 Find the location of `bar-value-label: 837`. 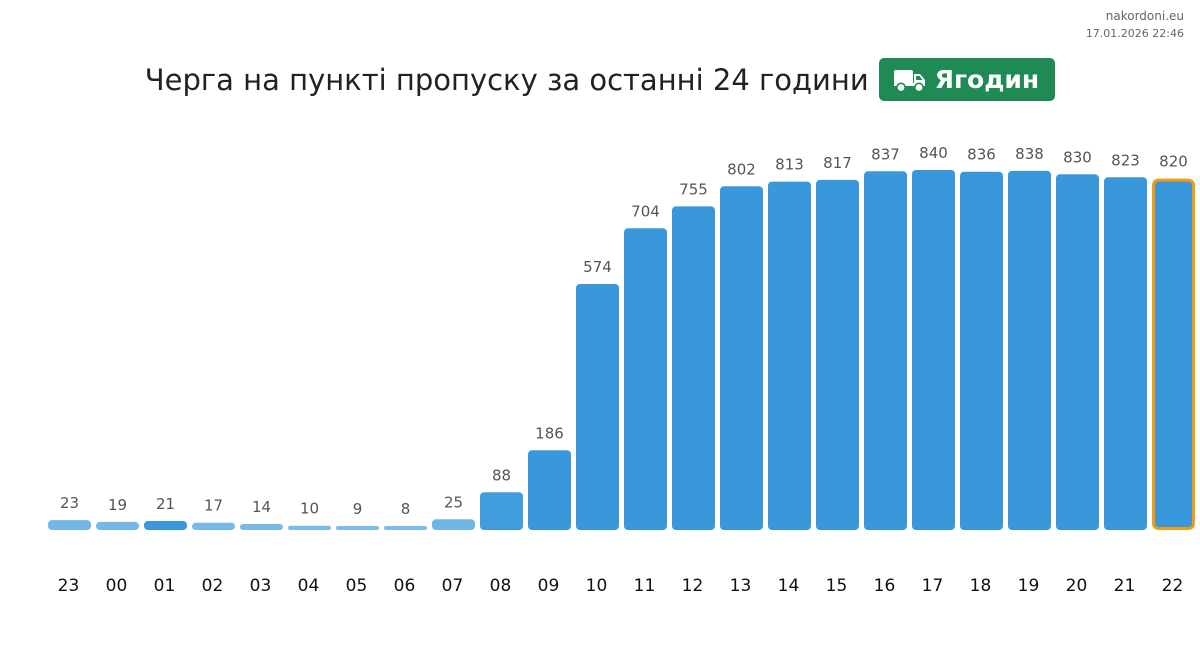

bar-value-label: 837 is located at coordinates (885, 154).